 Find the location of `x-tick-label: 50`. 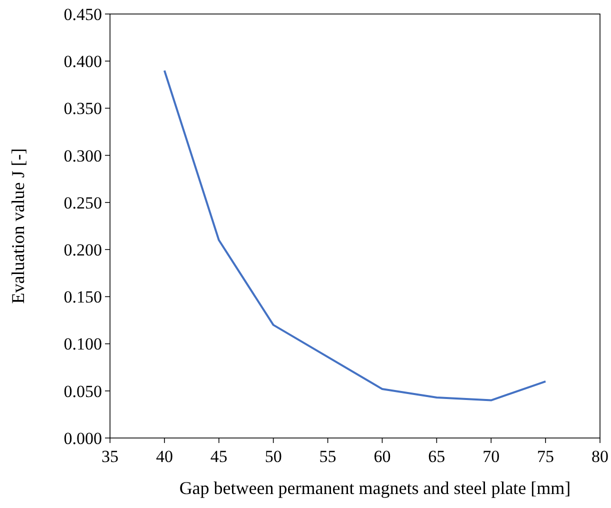

x-tick-label: 50 is located at coordinates (273, 456).